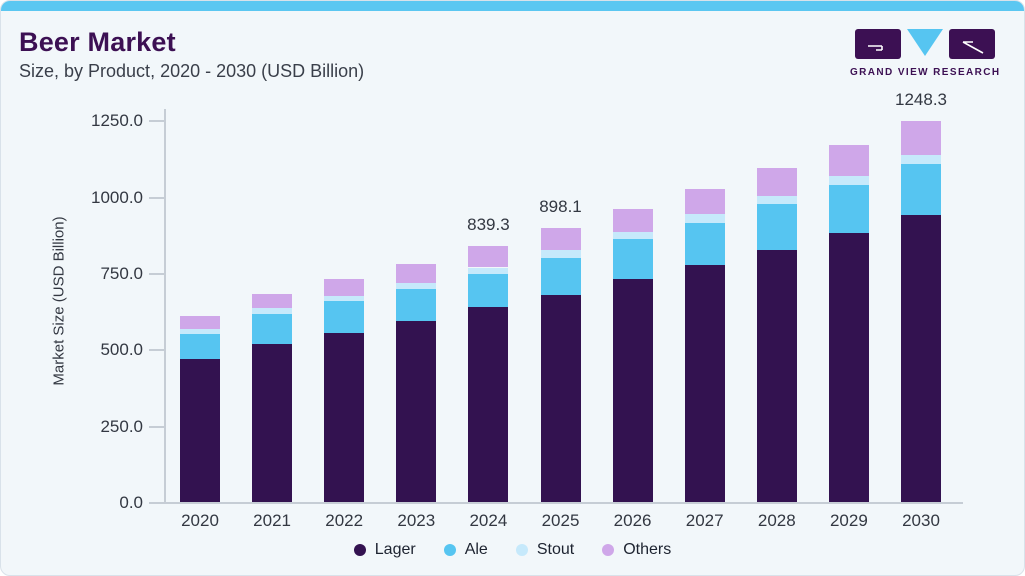  What do you see at coordinates (921, 99) in the screenshot?
I see `bar-total-label-2030: 1248.3` at bounding box center [921, 99].